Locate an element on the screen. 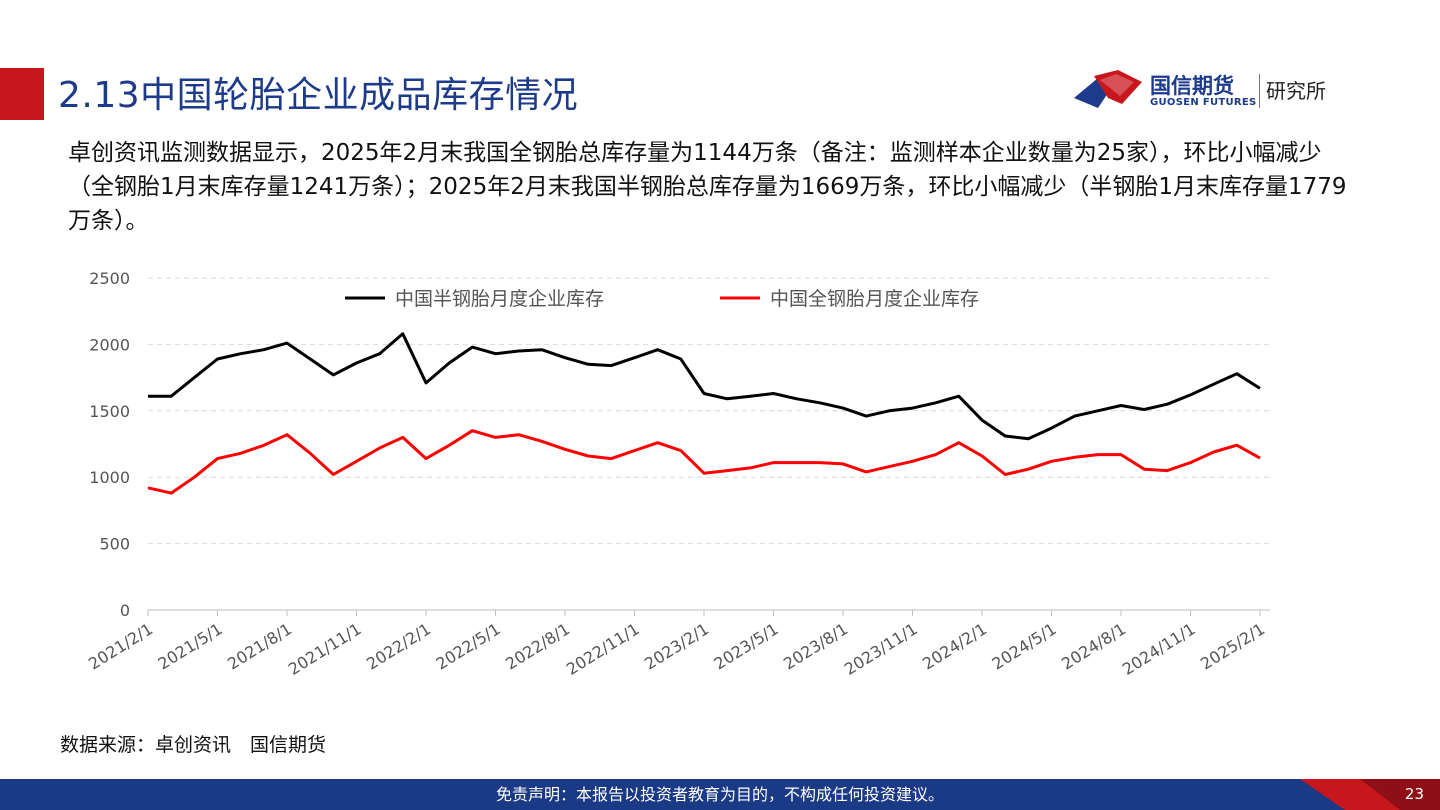  x-tick-label: 2022/8/1 is located at coordinates (537, 646).